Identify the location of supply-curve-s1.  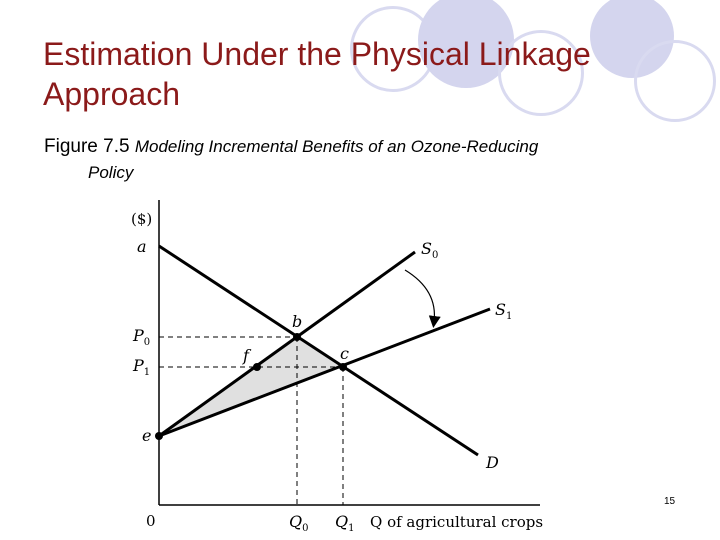
(324, 372).